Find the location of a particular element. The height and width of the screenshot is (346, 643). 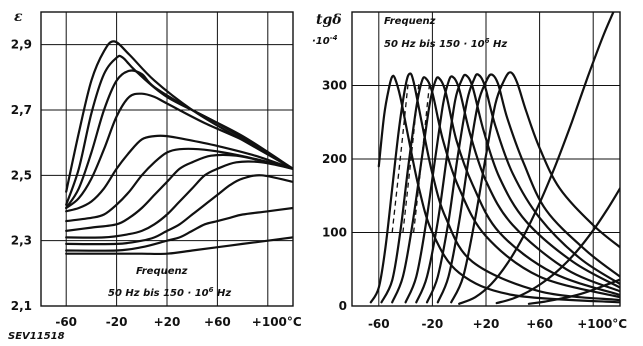

y-tick-label: 100 is located at coordinates (334, 233).